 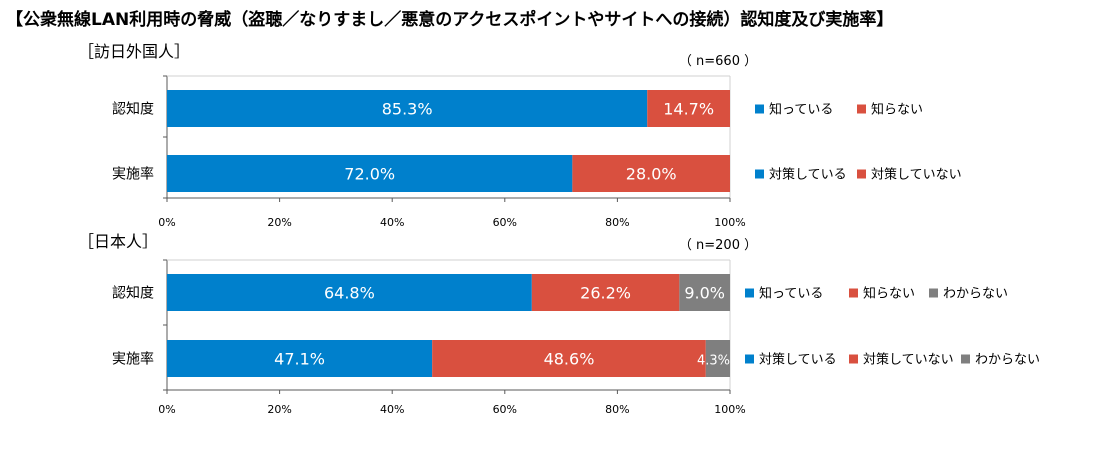 What do you see at coordinates (118, 241) in the screenshot?
I see `chart-subtitle: ［日本人］` at bounding box center [118, 241].